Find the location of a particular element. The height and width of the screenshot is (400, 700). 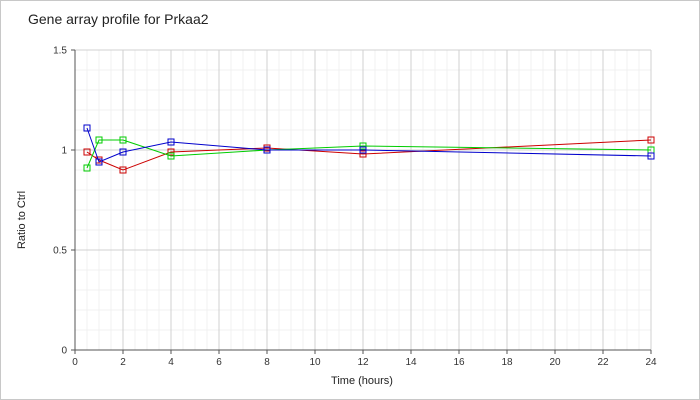

x-tick-label: 10 is located at coordinates (315, 362).